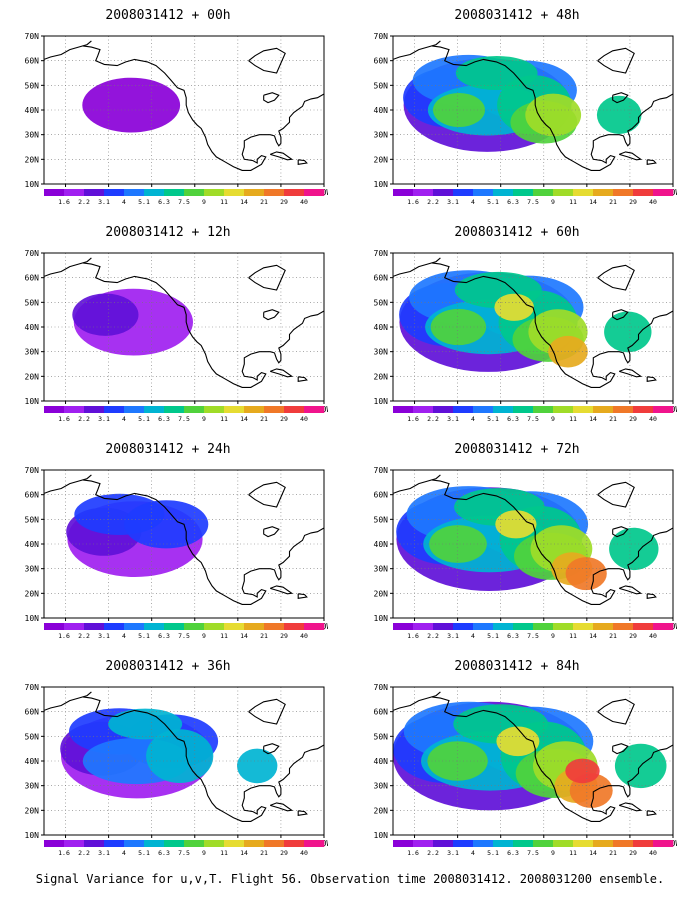 The height and width of the screenshot is (900, 700). I want to click on coastlines, so click(184, 539).